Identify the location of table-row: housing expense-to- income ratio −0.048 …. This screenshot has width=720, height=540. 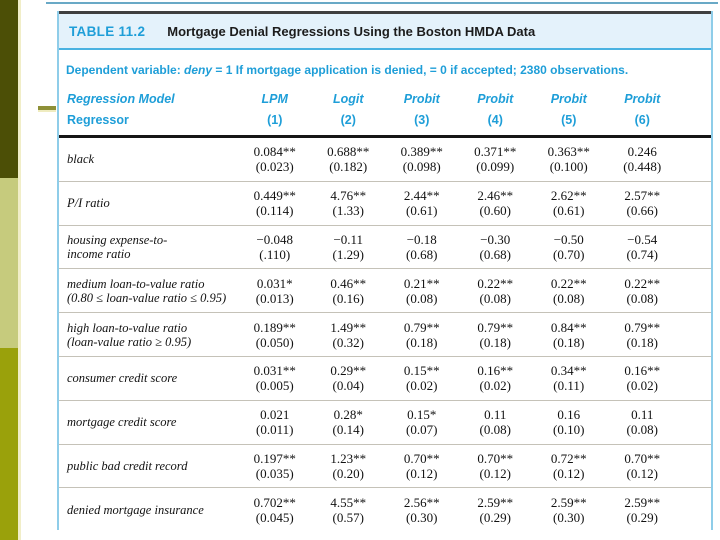
(385, 248).